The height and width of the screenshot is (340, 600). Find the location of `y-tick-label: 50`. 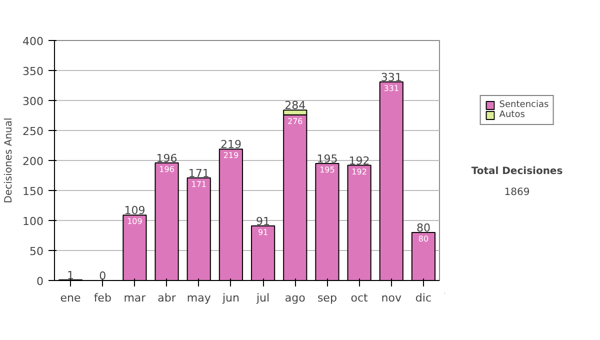

y-tick-label: 50 is located at coordinates (37, 251).